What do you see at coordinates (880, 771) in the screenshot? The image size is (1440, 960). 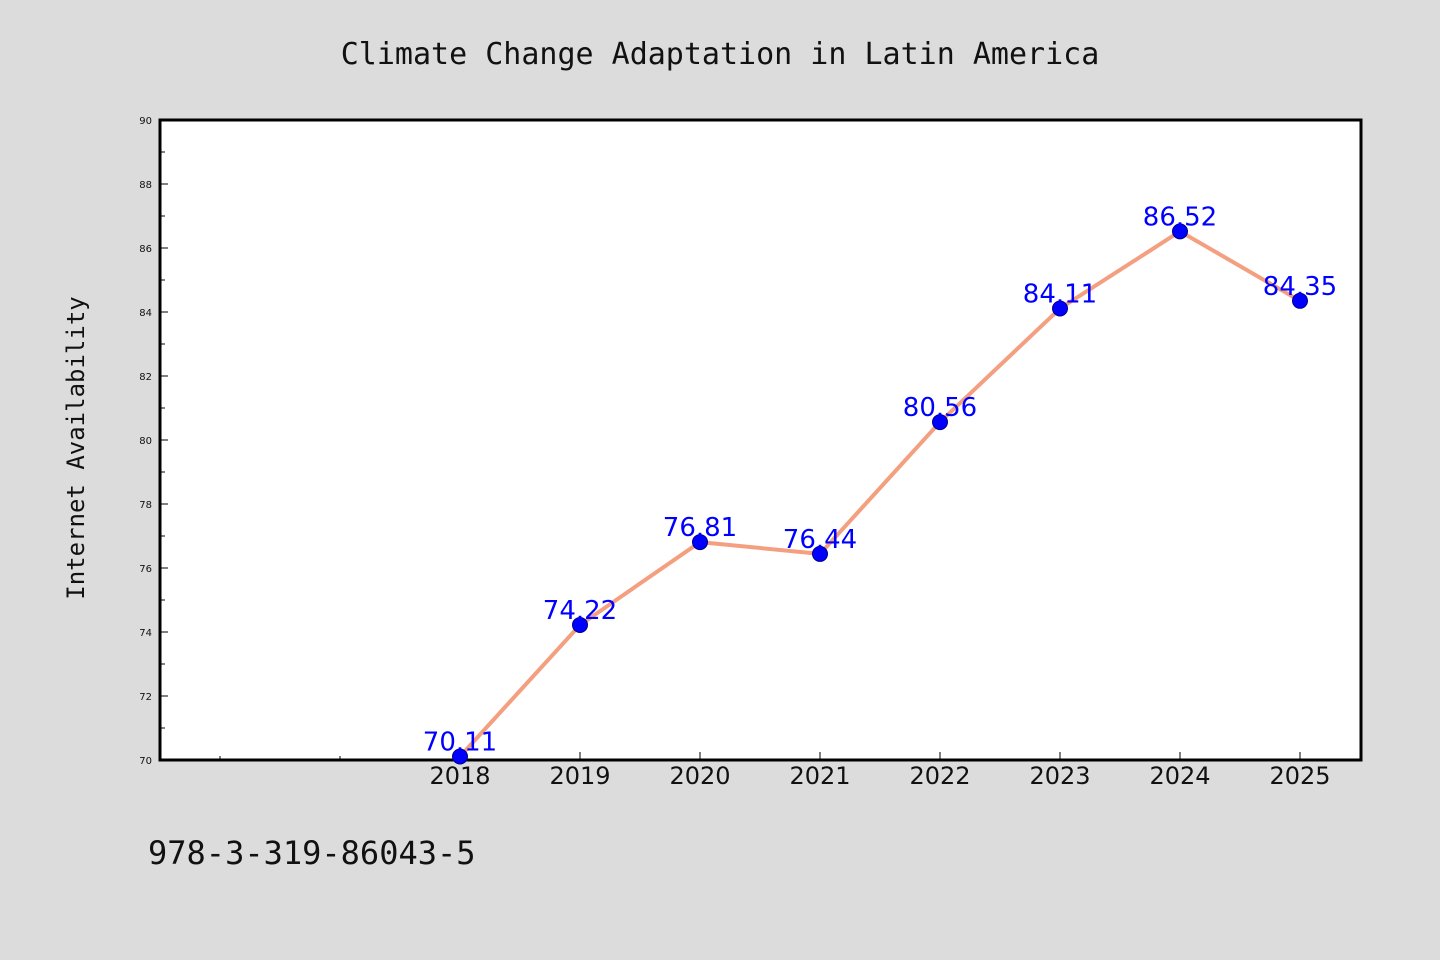 I see `x-axis-ticks: 2018 2019 2020 2021 2022 2023 2024 2025` at bounding box center [880, 771].